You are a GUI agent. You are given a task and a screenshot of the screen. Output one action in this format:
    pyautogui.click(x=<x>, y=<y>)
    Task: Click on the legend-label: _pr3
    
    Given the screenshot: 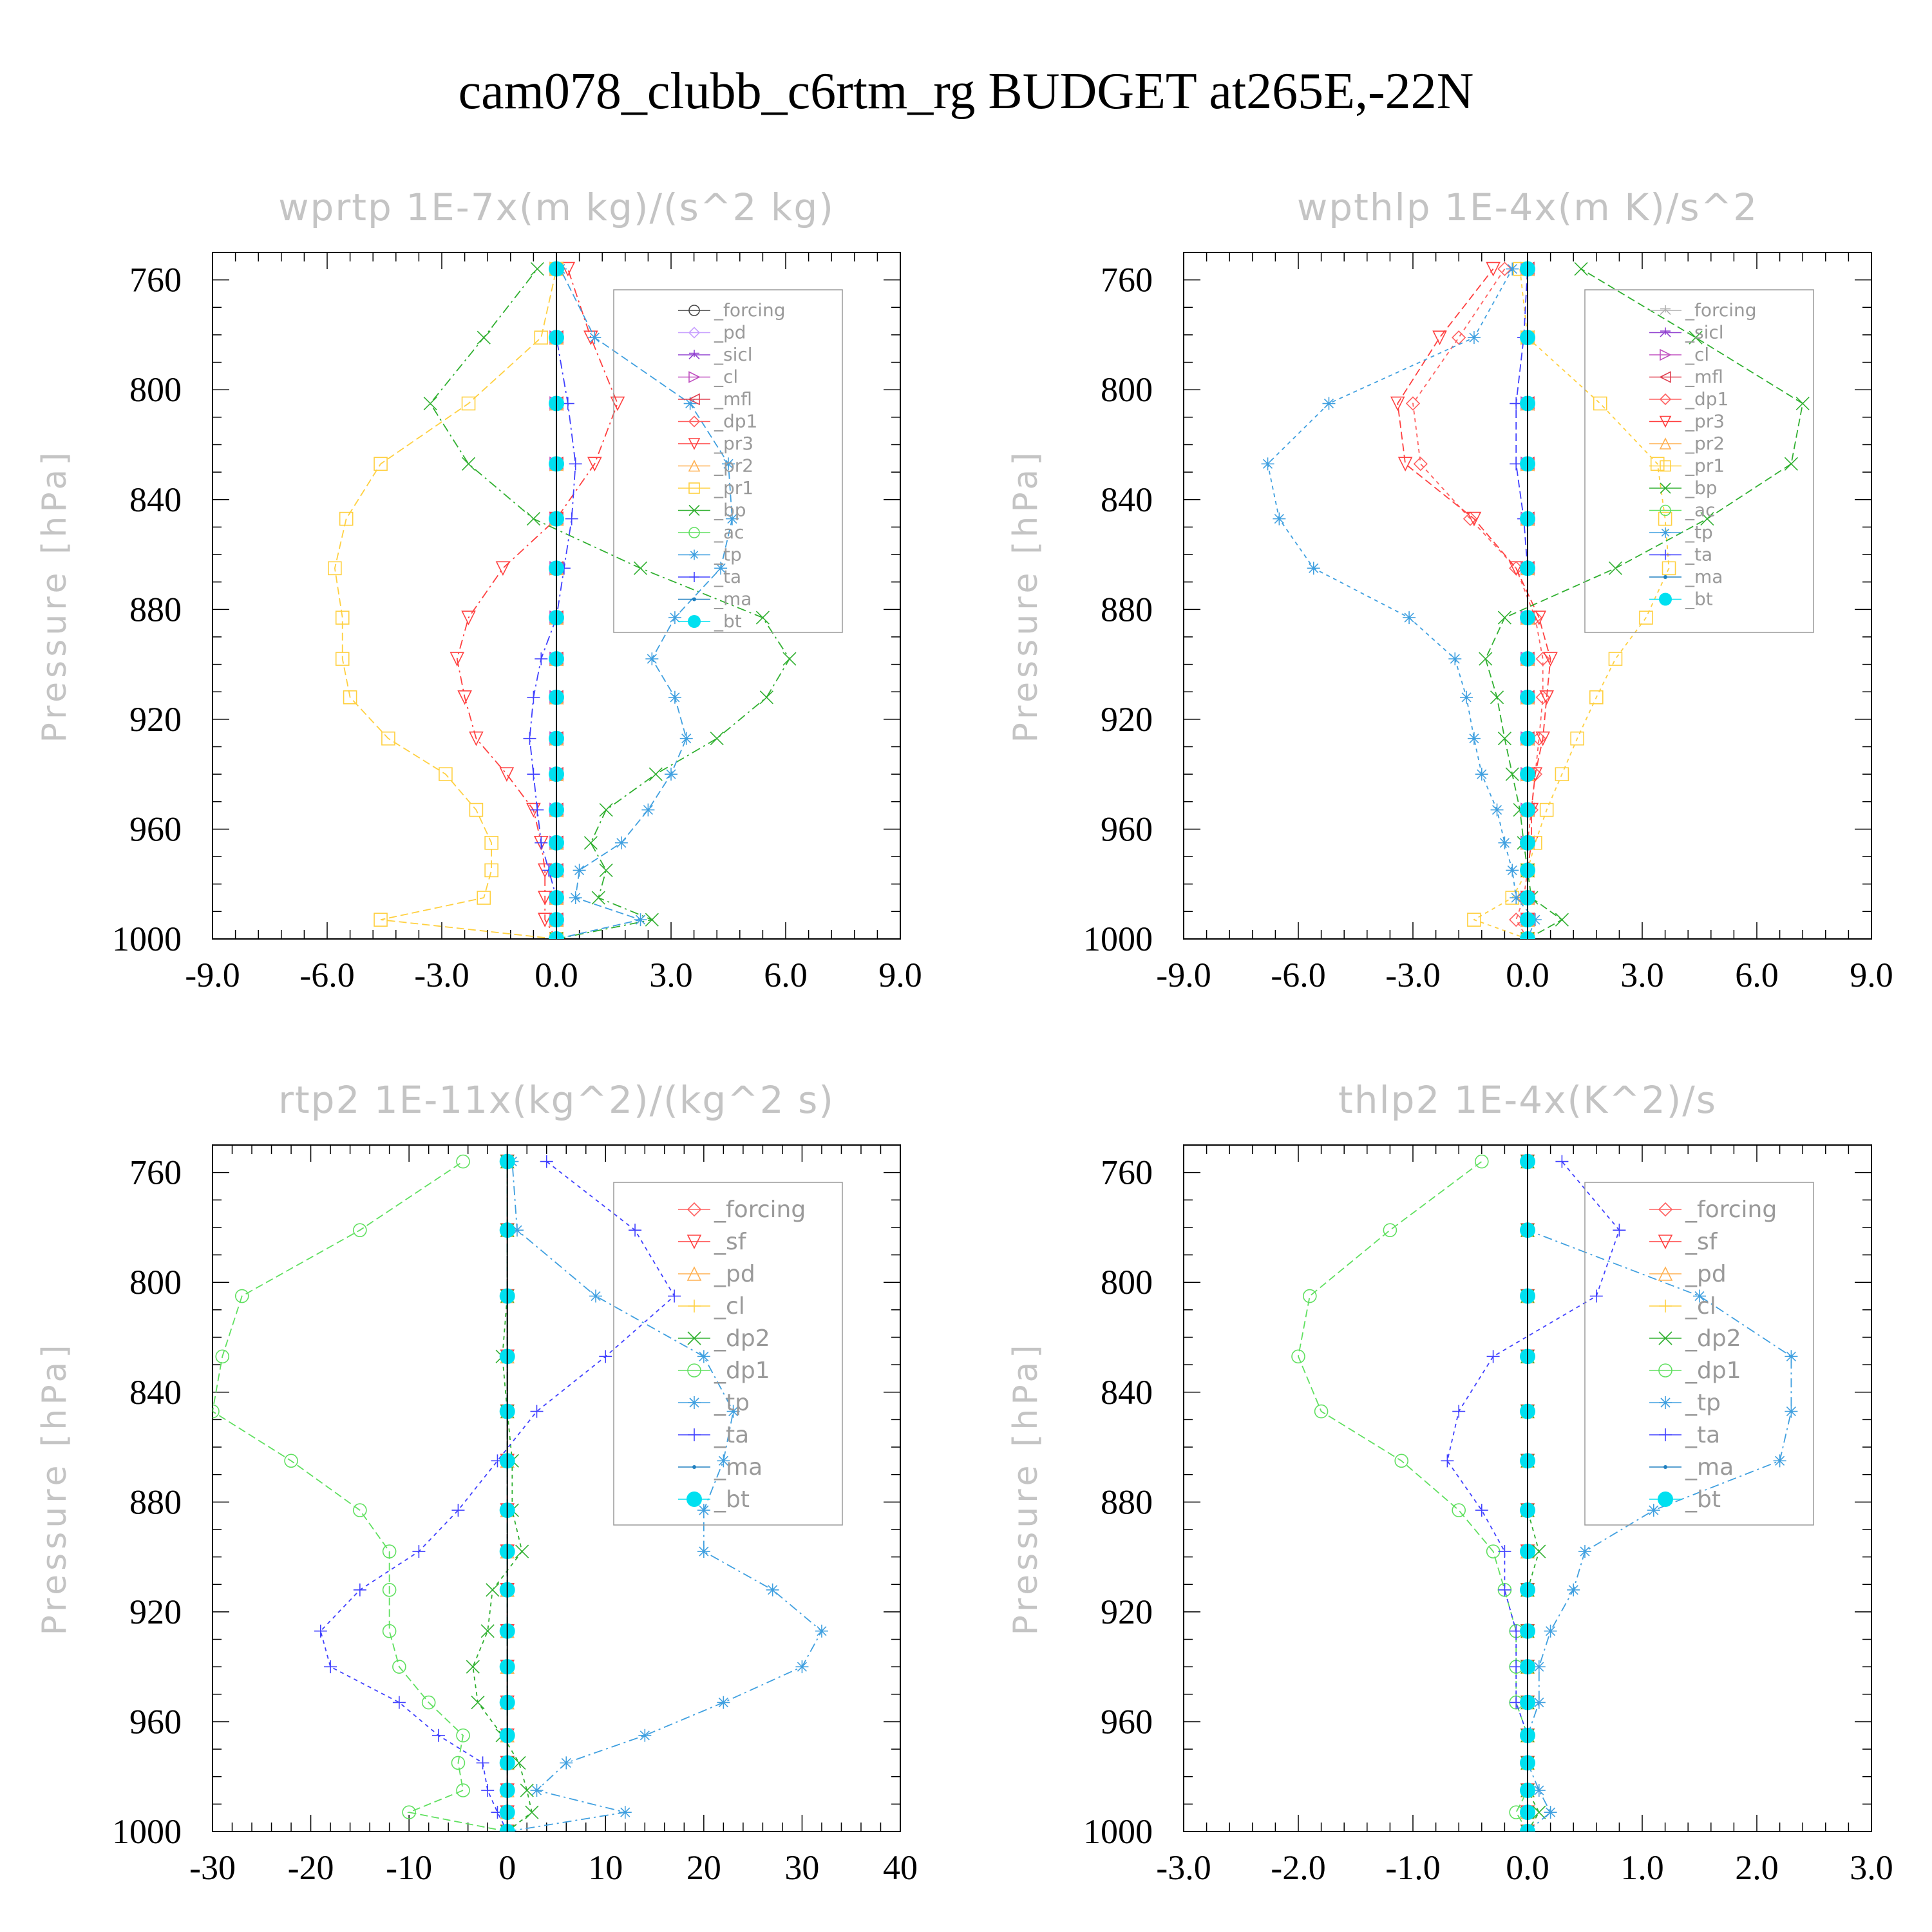 What is the action you would take?
    pyautogui.click(x=1705, y=421)
    